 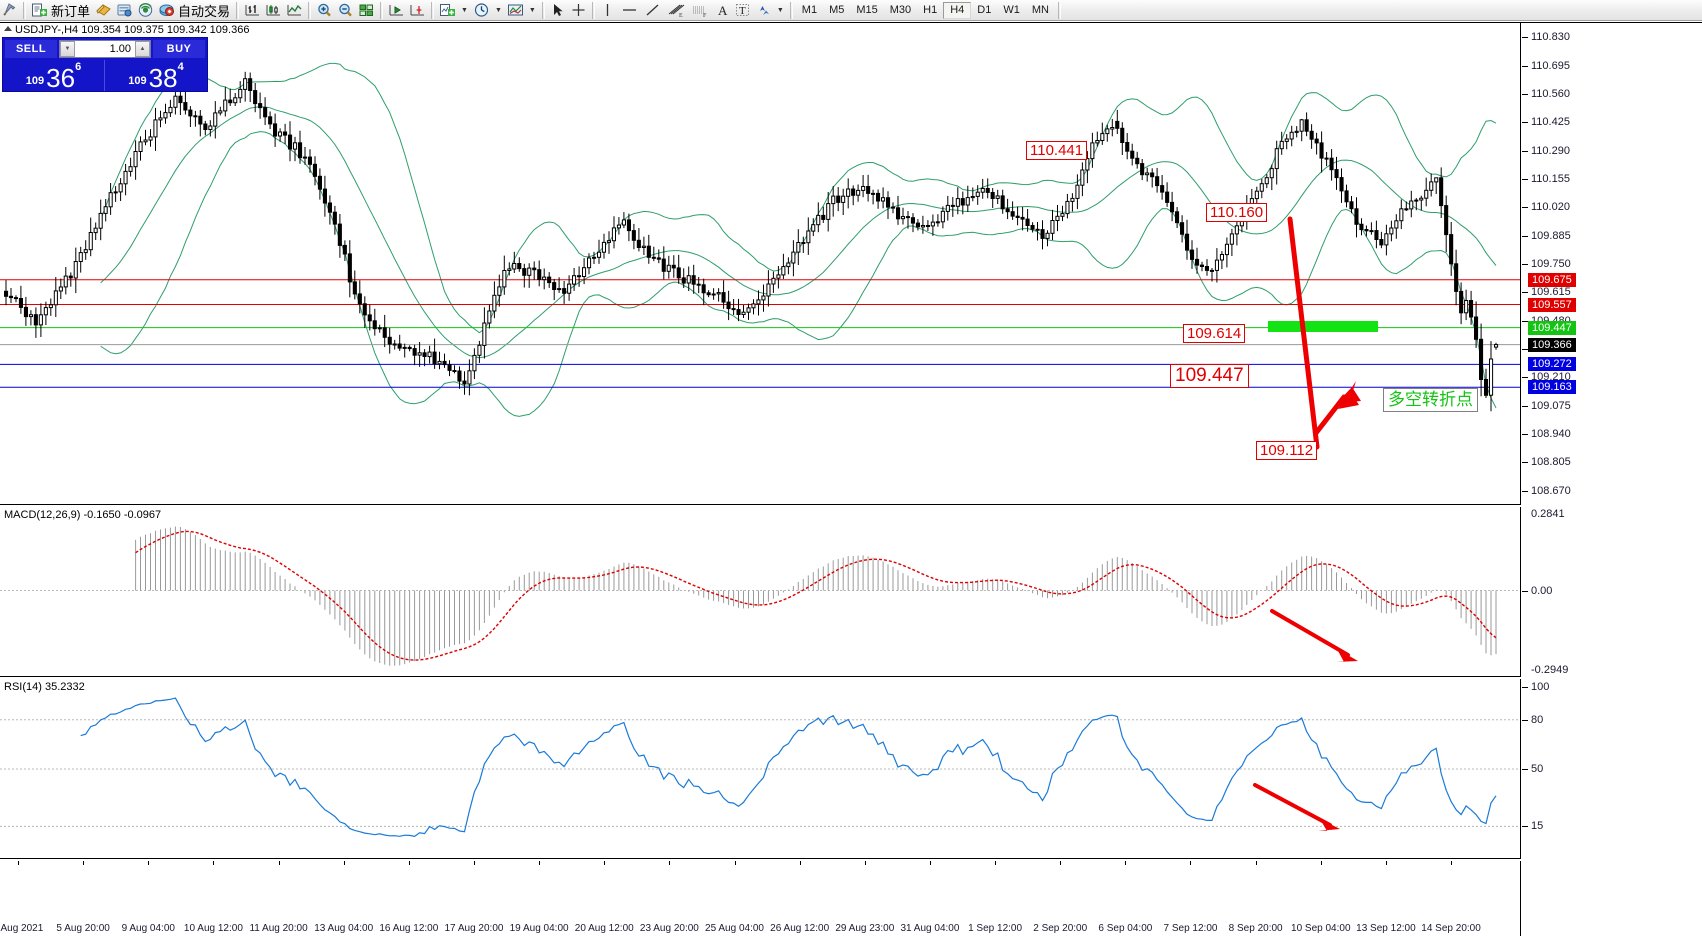 I want to click on rsi-tick-label: 15, so click(x=1537, y=826).